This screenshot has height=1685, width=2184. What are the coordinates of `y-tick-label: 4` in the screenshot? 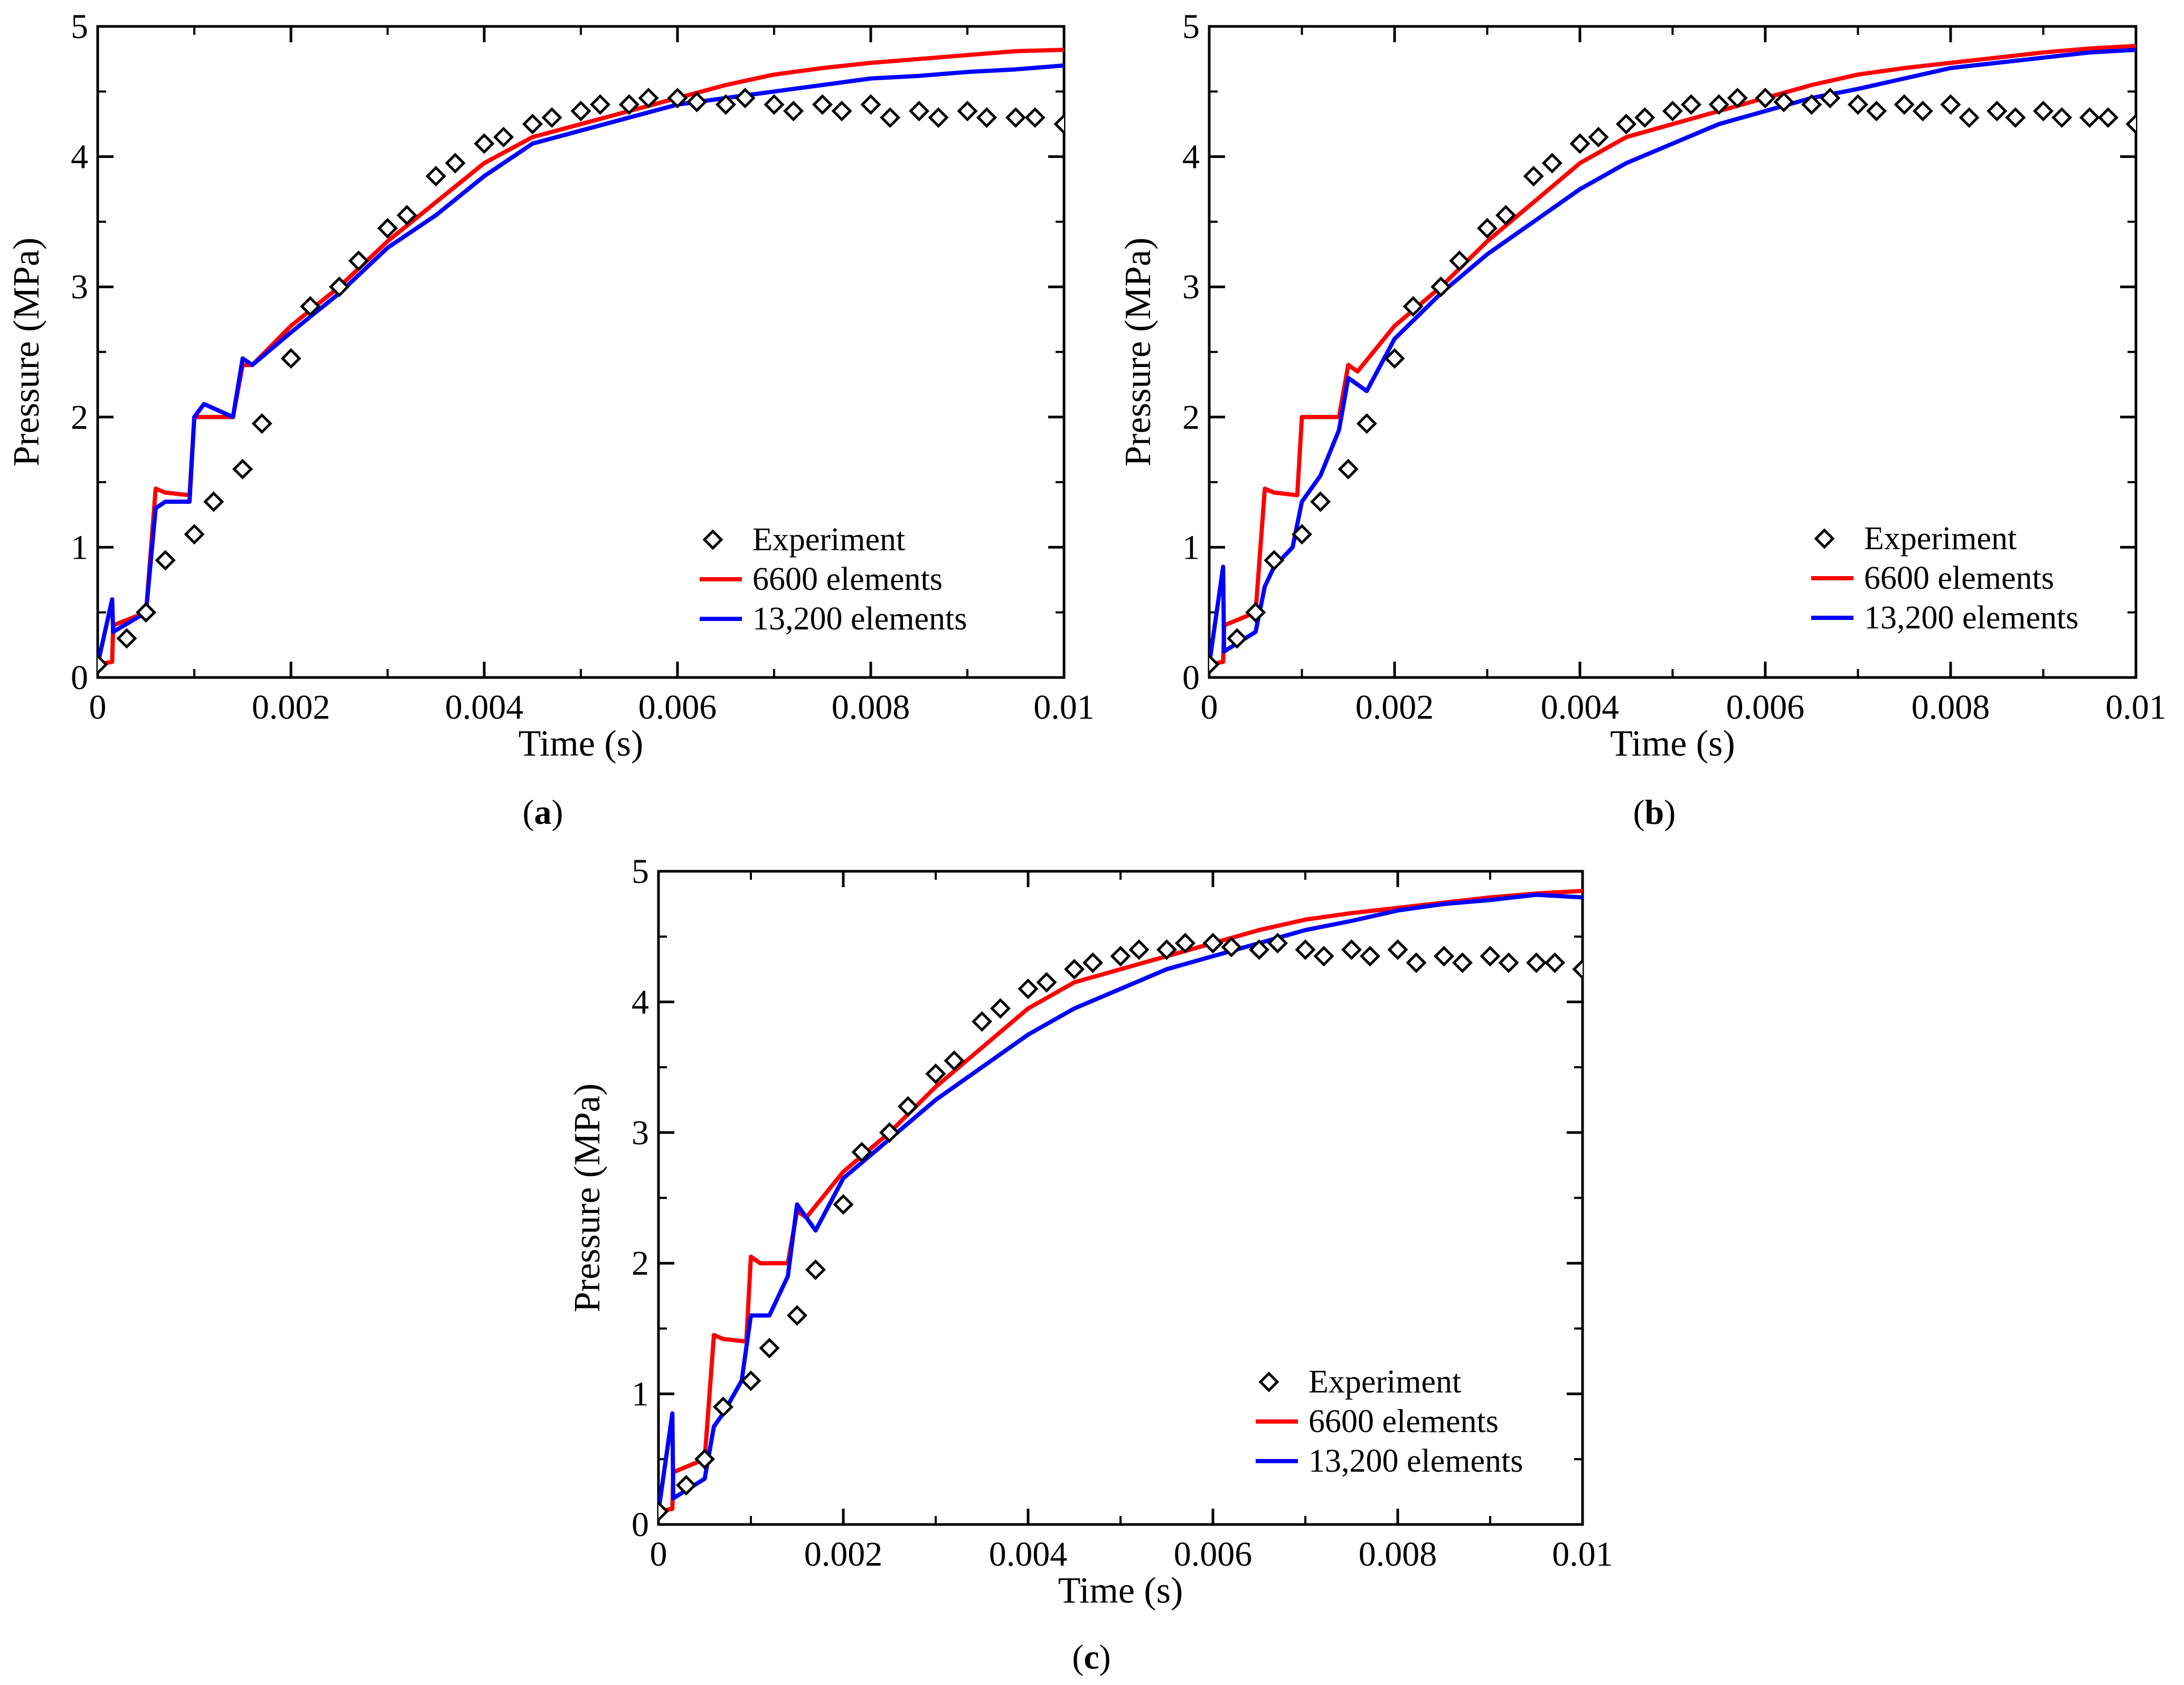 It's located at (640, 1002).